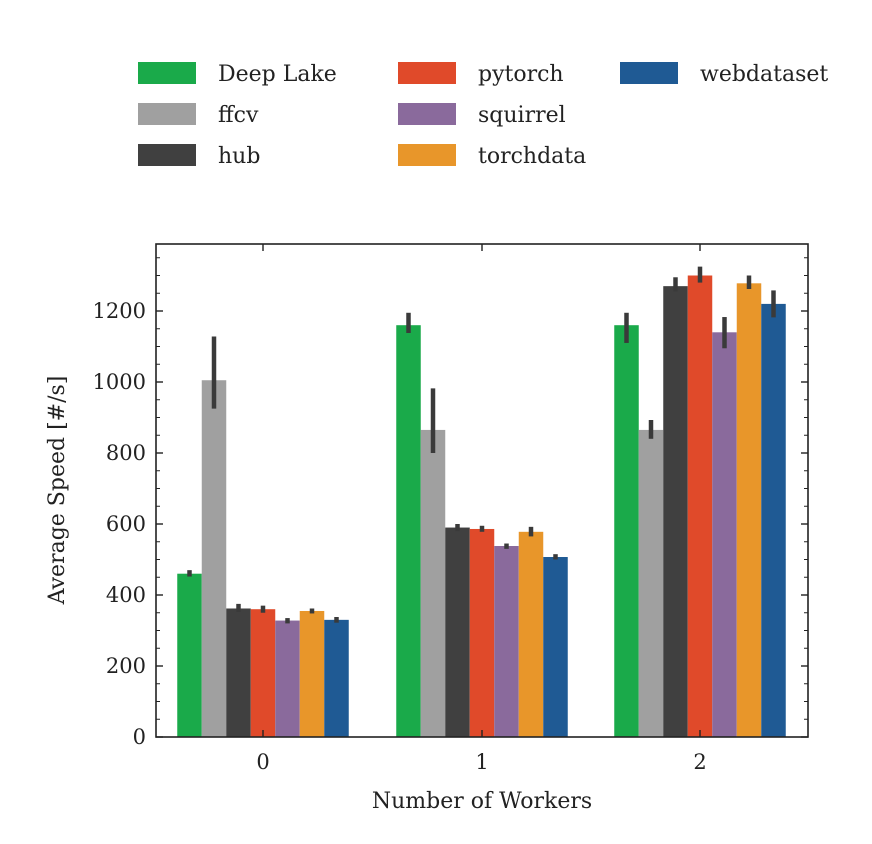 The height and width of the screenshot is (844, 872). Describe the element at coordinates (649, 73) in the screenshot. I see `legend-swatch-webdataset` at that location.